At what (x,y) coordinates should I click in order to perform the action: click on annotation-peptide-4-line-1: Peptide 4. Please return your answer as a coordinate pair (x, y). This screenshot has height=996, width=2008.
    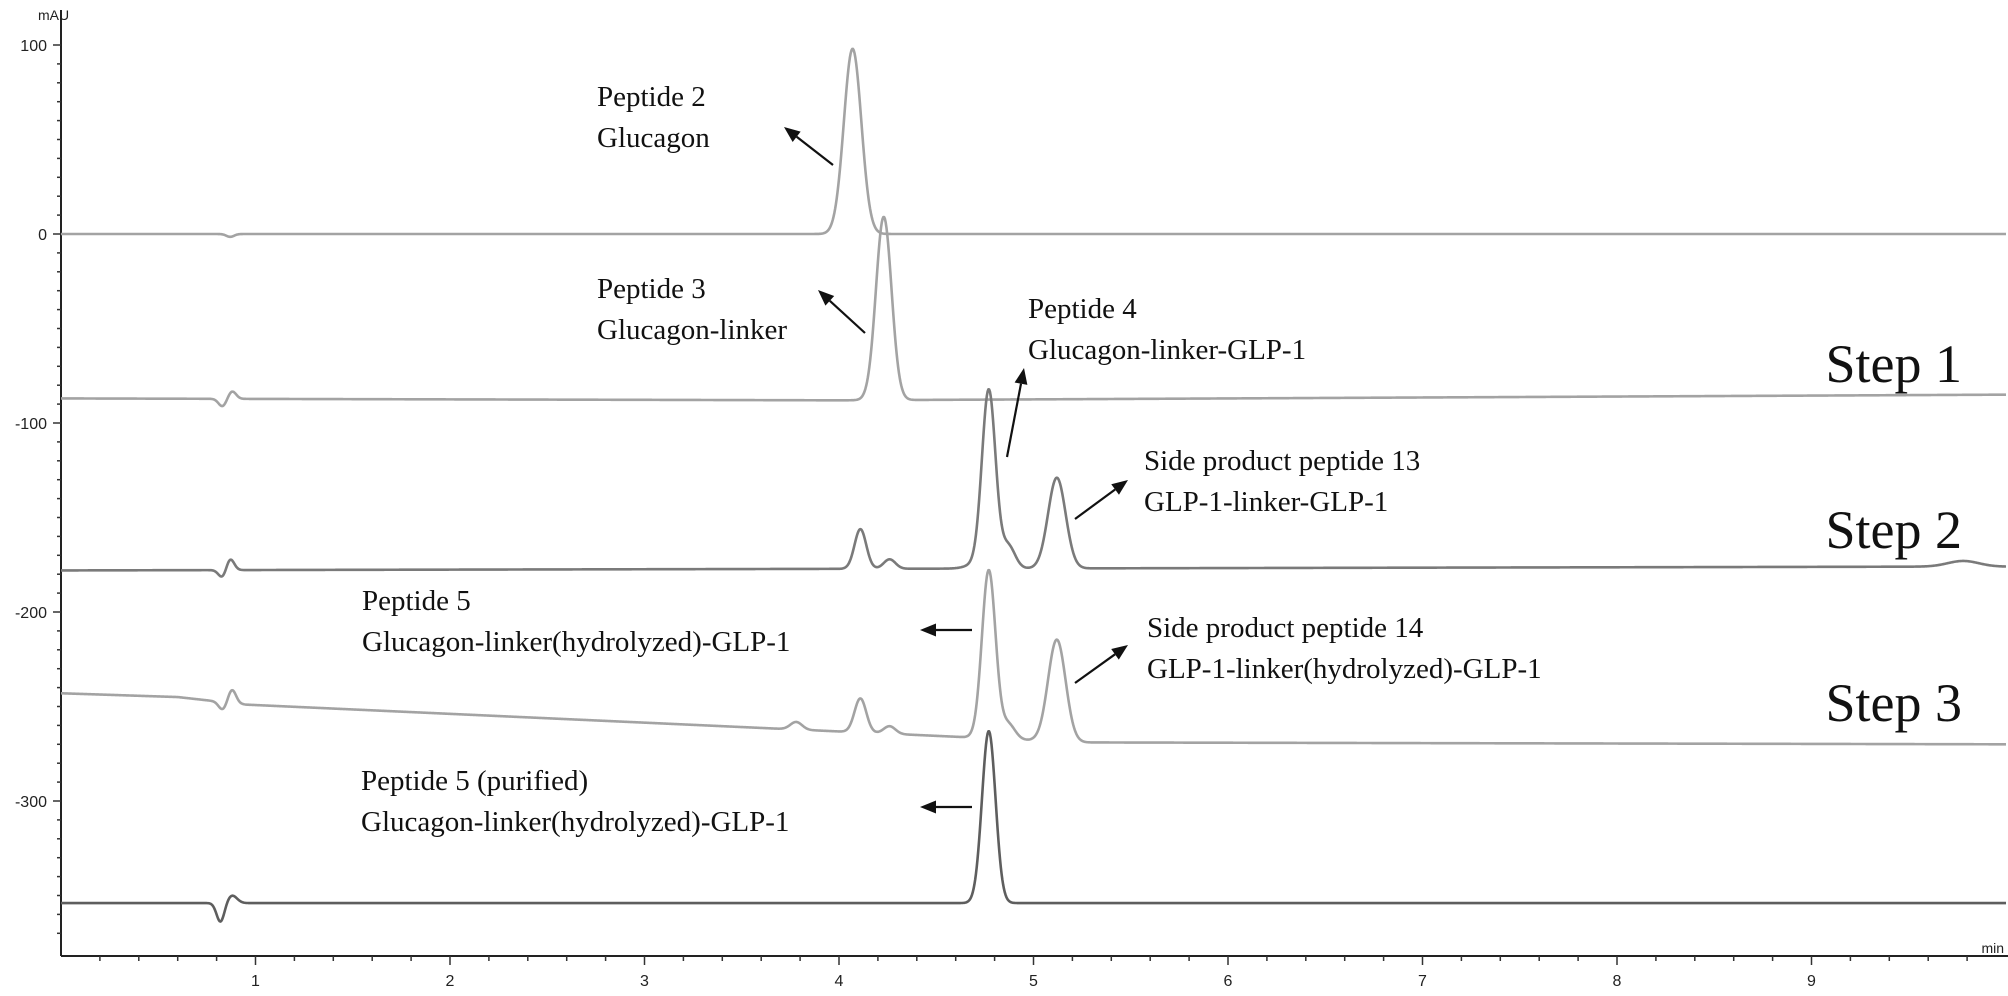
    Looking at the image, I should click on (1082, 309).